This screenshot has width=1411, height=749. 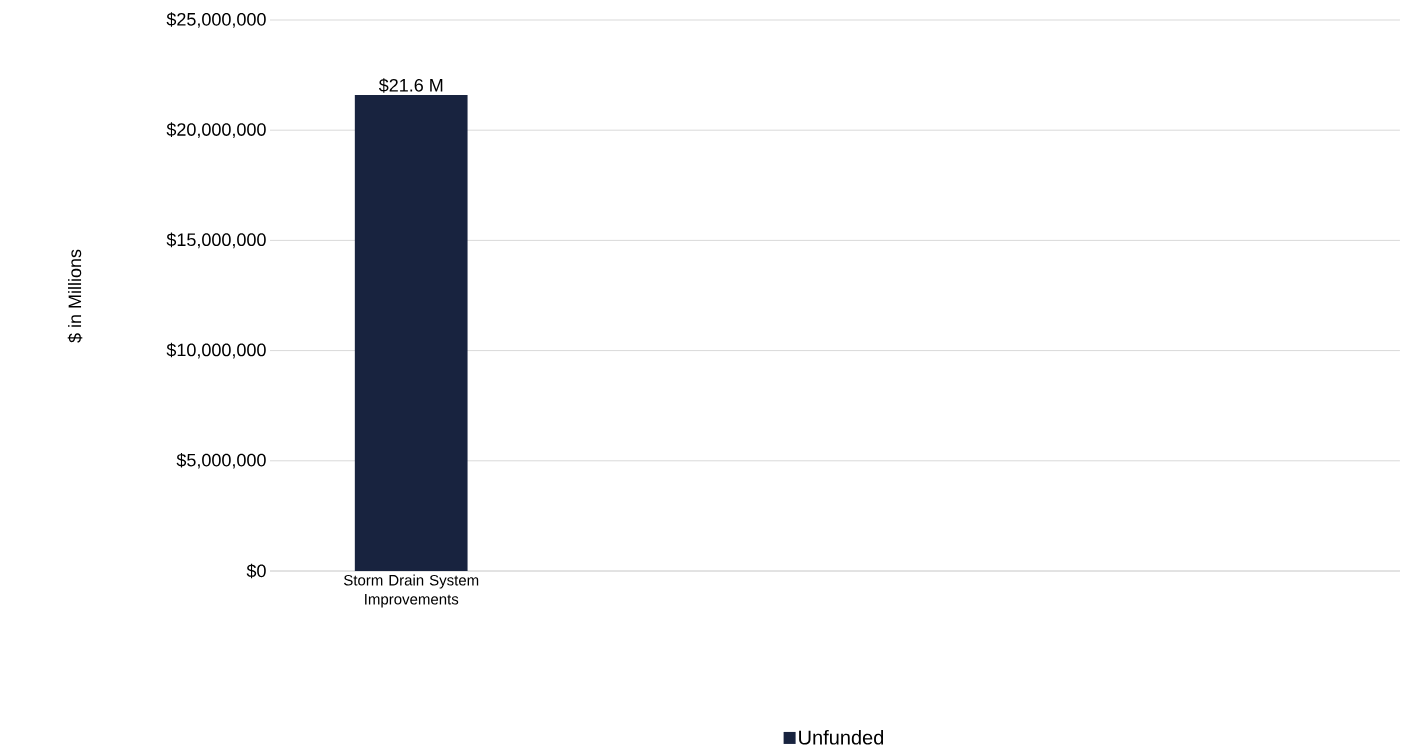 What do you see at coordinates (216, 240) in the screenshot?
I see `y-tick-label: $15,000,000` at bounding box center [216, 240].